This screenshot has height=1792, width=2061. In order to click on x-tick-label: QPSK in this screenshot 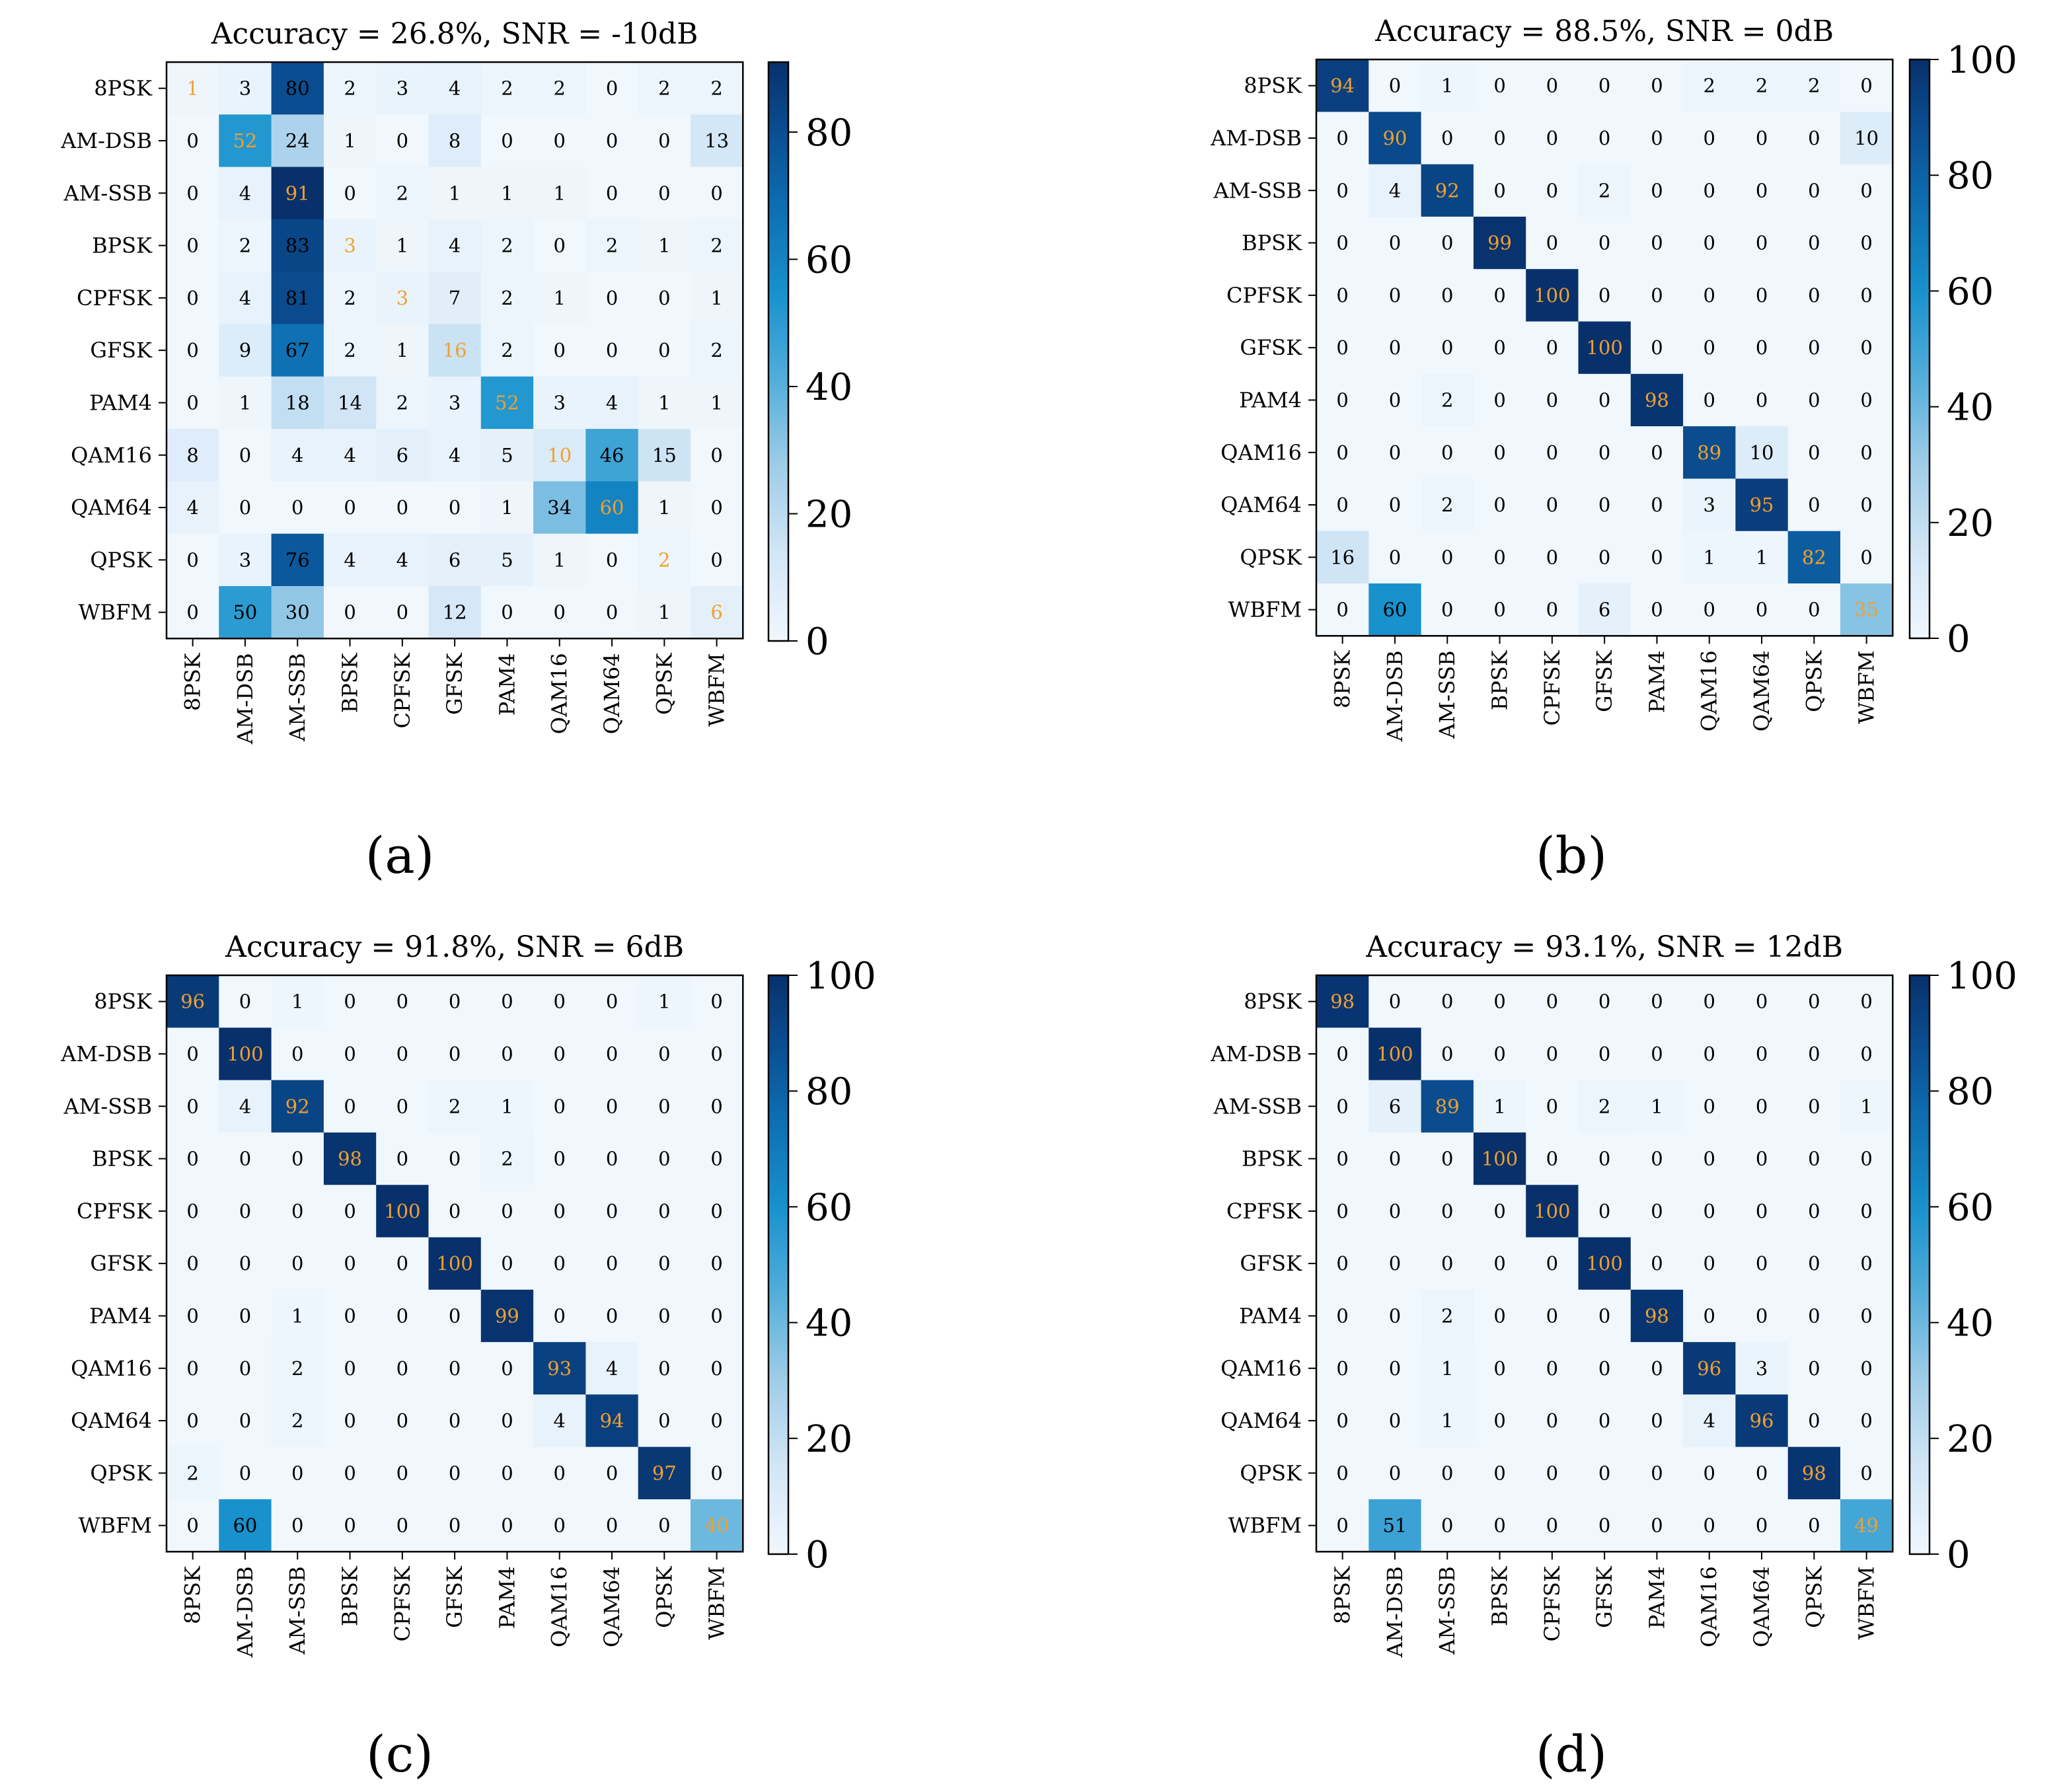, I will do `click(664, 683)`.